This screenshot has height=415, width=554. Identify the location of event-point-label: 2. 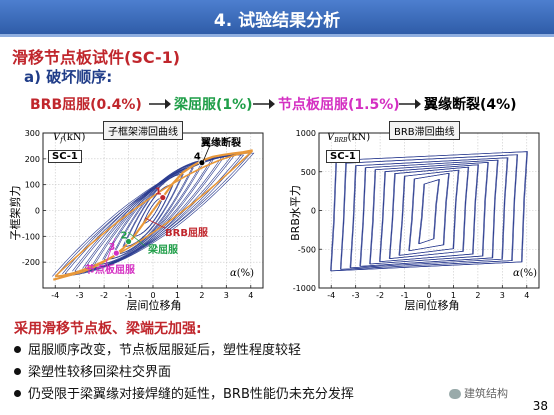
(124, 236).